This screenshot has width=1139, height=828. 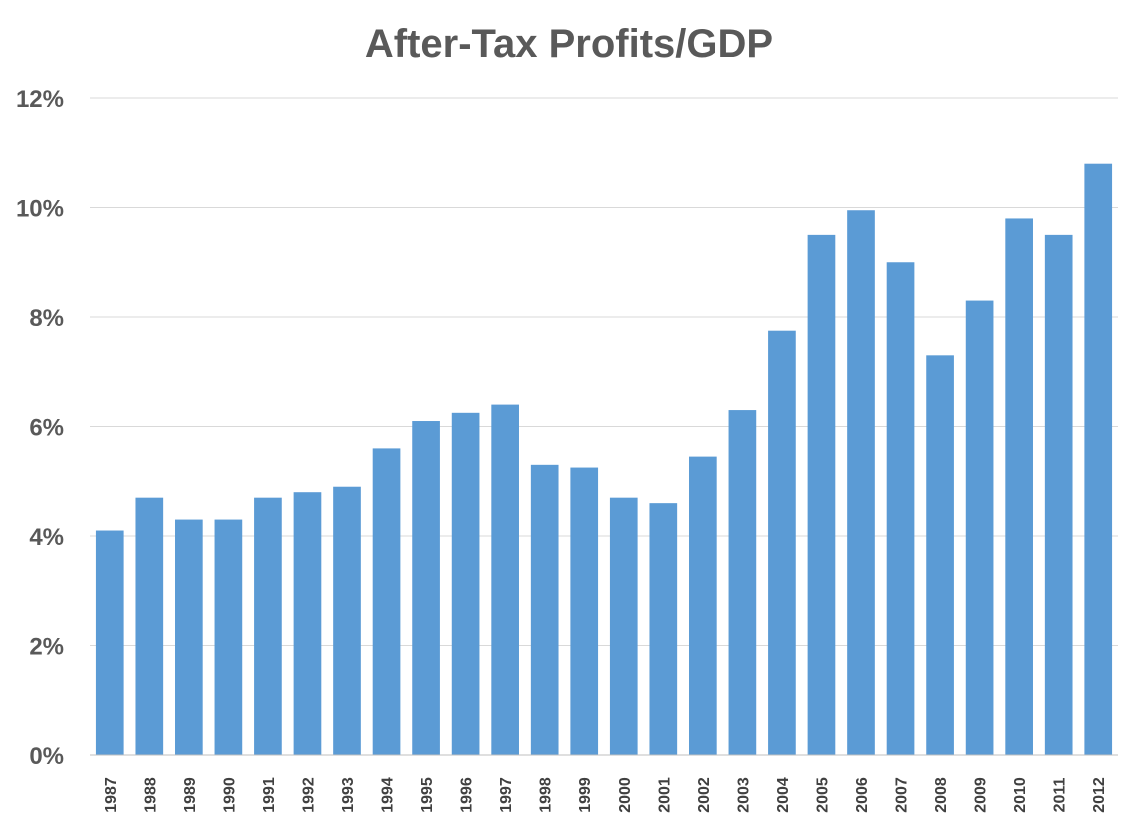 I want to click on x-tick-label: 1987, so click(x=111, y=795).